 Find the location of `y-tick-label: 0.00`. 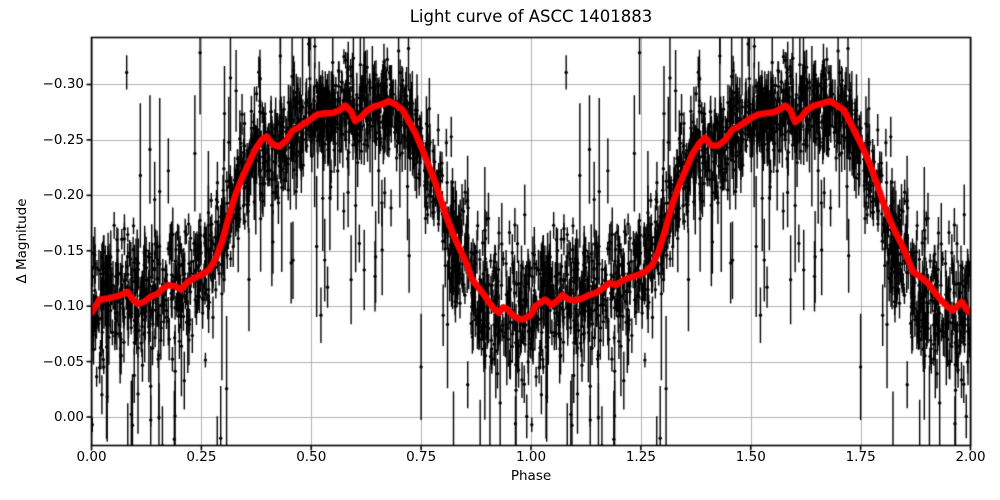

y-tick-label: 0.00 is located at coordinates (68, 417).